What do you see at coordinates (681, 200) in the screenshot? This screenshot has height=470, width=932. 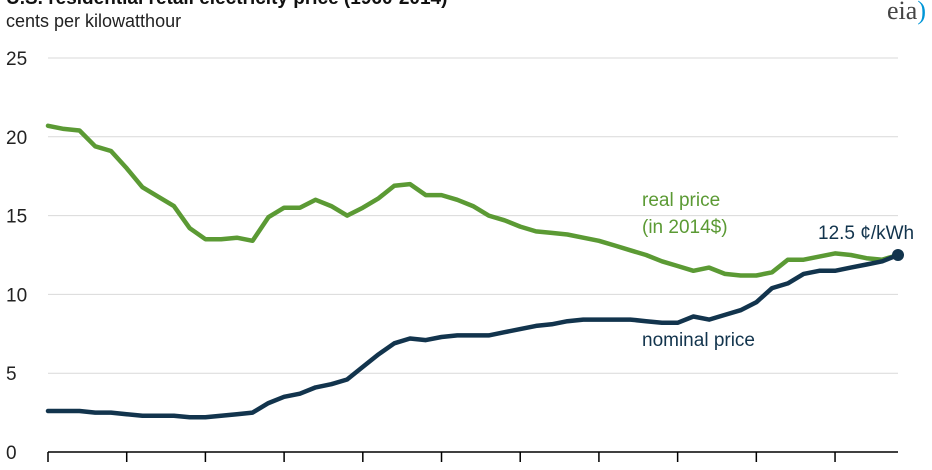 I see `real-price-label: real price` at bounding box center [681, 200].